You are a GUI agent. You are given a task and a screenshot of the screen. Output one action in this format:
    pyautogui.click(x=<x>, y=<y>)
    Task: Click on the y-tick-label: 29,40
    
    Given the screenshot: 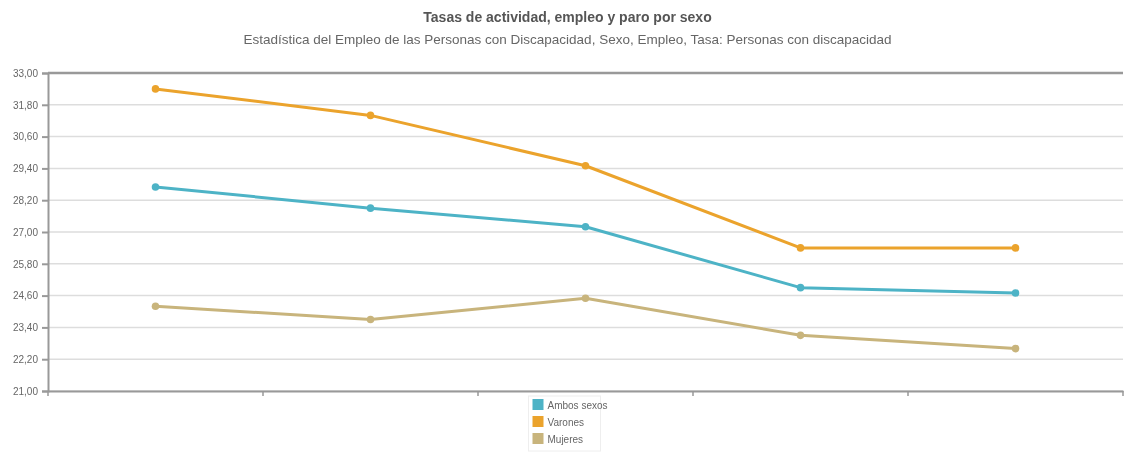 What is the action you would take?
    pyautogui.click(x=25, y=169)
    